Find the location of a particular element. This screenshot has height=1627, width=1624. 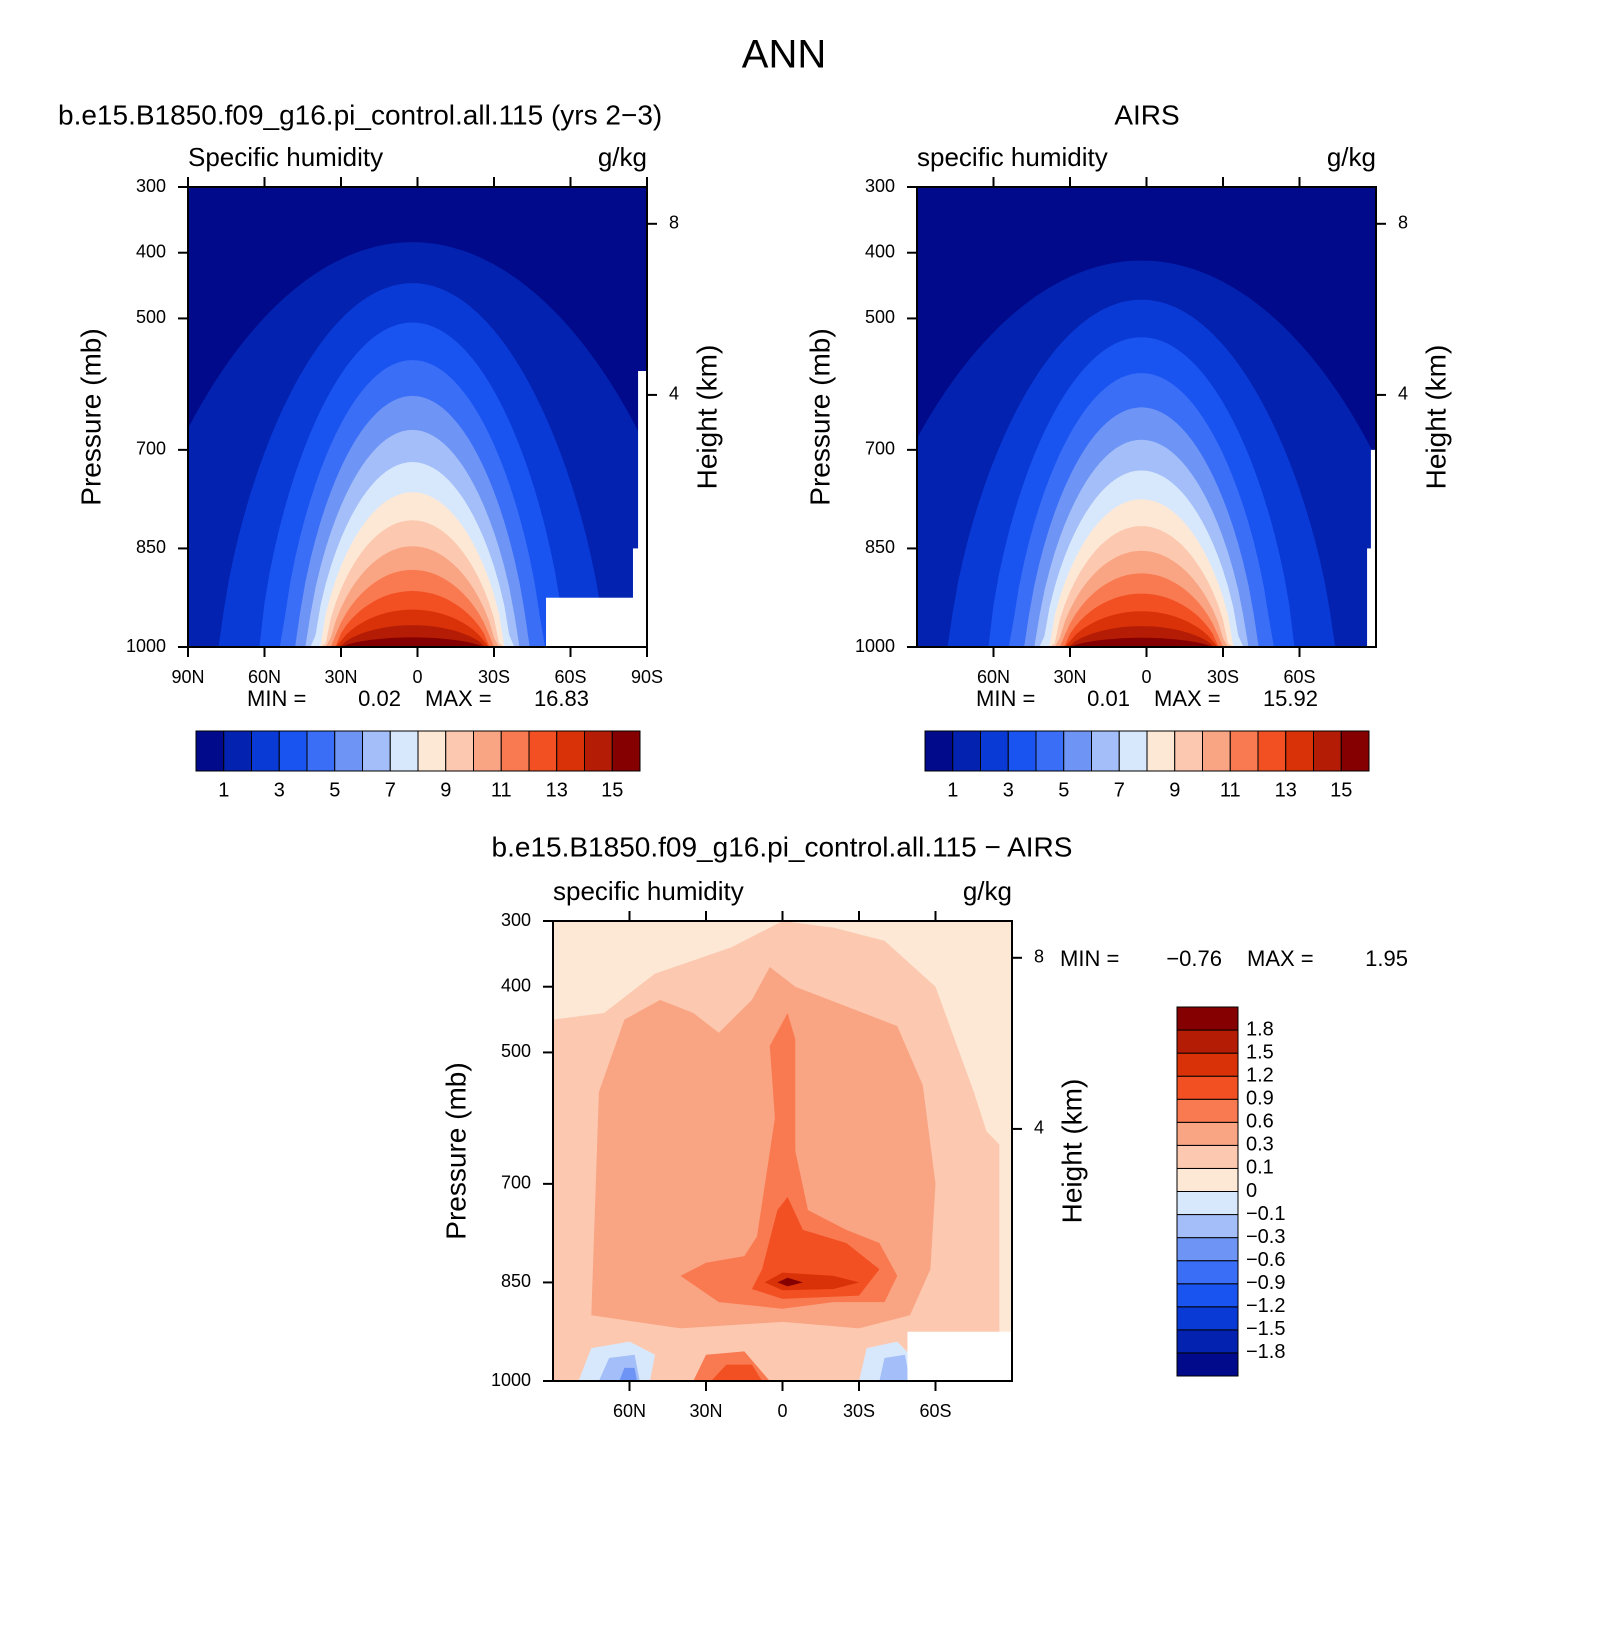

min-label: MIN = is located at coordinates (1089, 958).